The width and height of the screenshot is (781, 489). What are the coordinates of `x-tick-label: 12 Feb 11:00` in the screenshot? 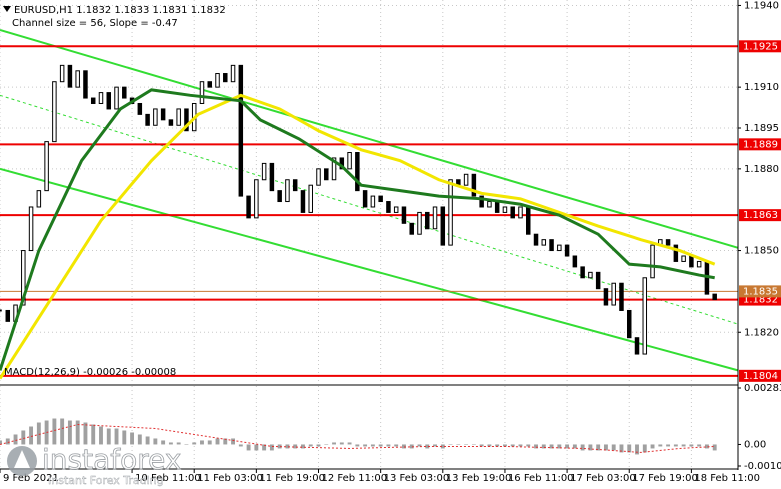 It's located at (355, 478).